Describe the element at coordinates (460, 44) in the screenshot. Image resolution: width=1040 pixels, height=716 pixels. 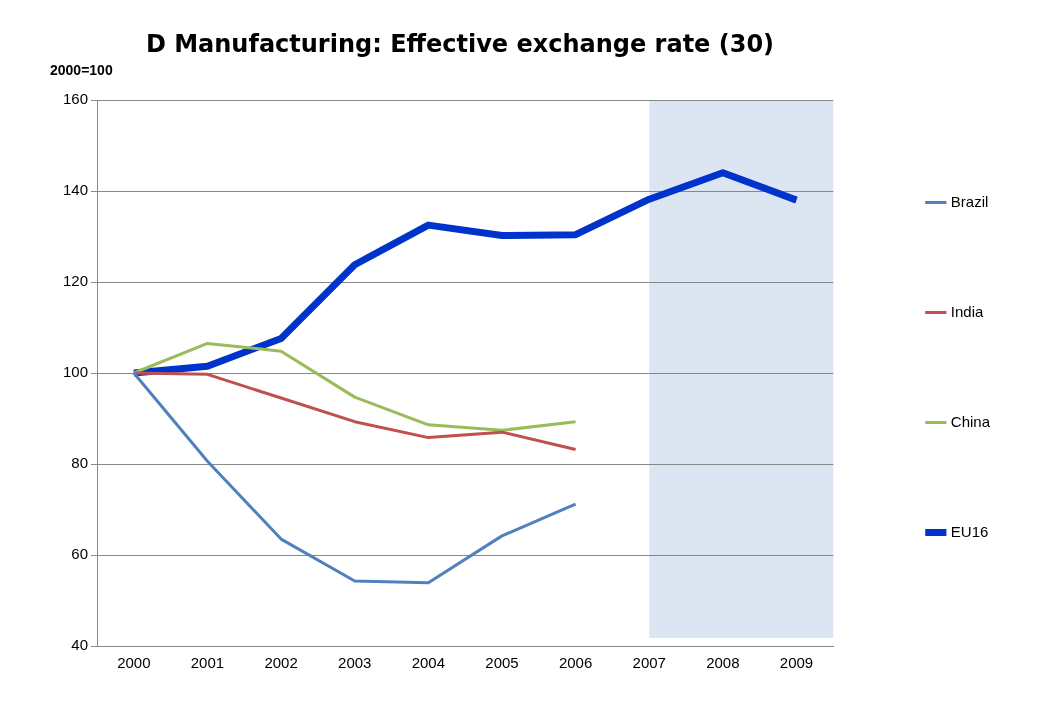
I see `chart-title: D Manufacturing: Effective exchange rate (30)` at that location.